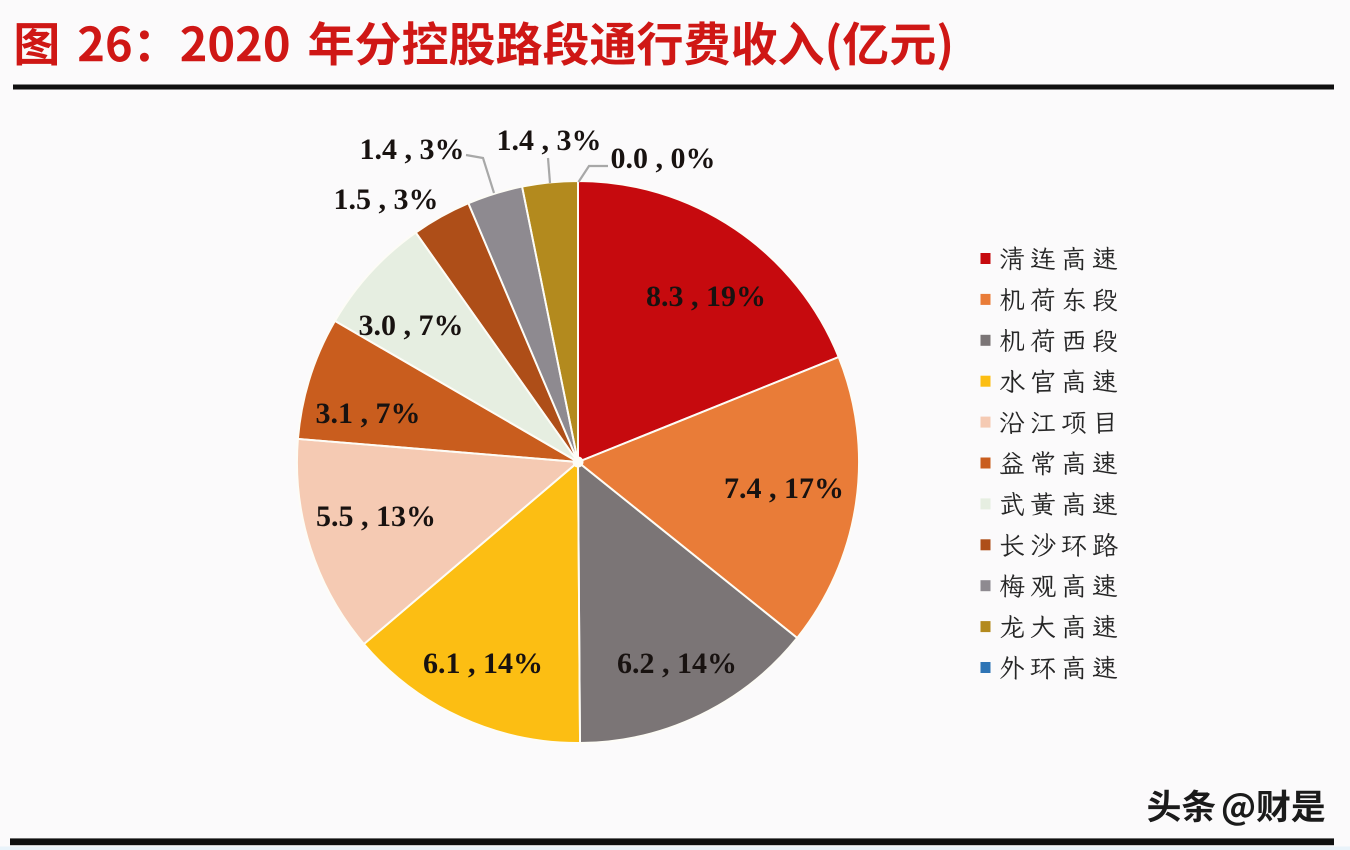  I want to click on svg-text: 1.5 , 3%, so click(386, 199).